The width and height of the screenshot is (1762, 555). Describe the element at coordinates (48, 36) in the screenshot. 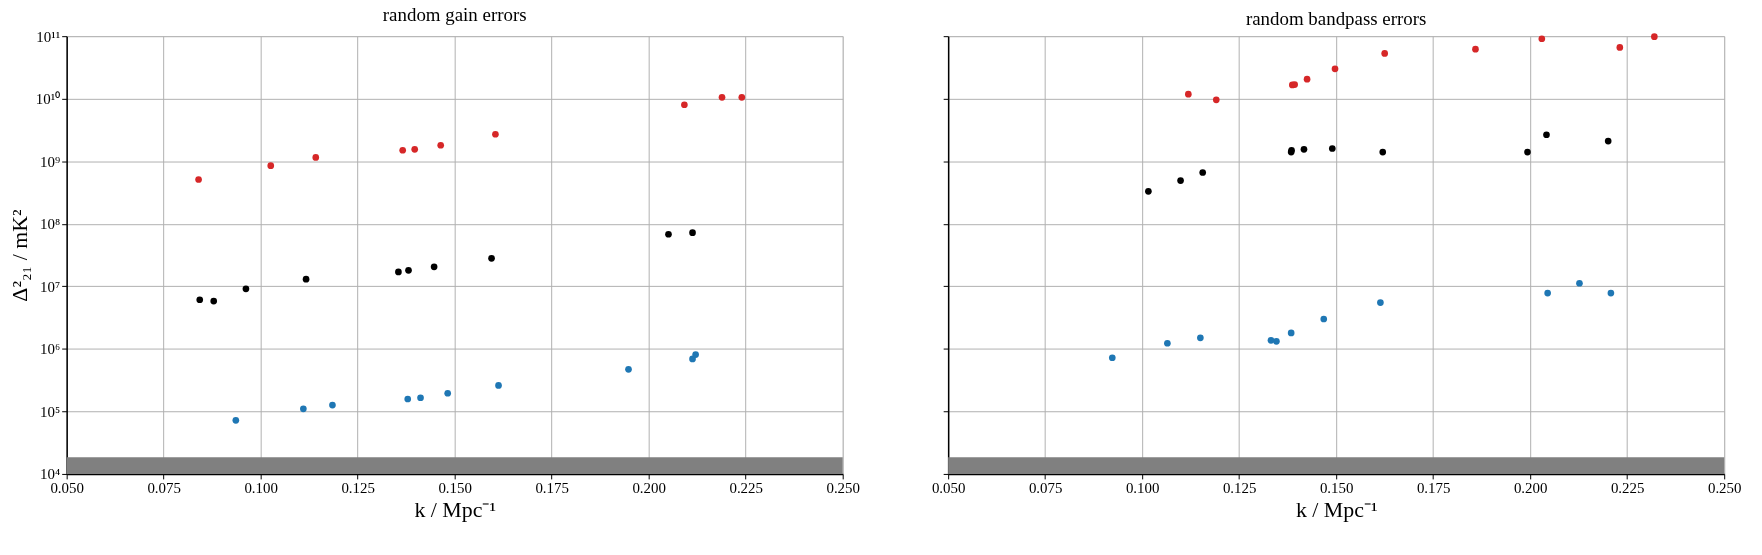

I see `y-tick-label: 10¹¹` at that location.